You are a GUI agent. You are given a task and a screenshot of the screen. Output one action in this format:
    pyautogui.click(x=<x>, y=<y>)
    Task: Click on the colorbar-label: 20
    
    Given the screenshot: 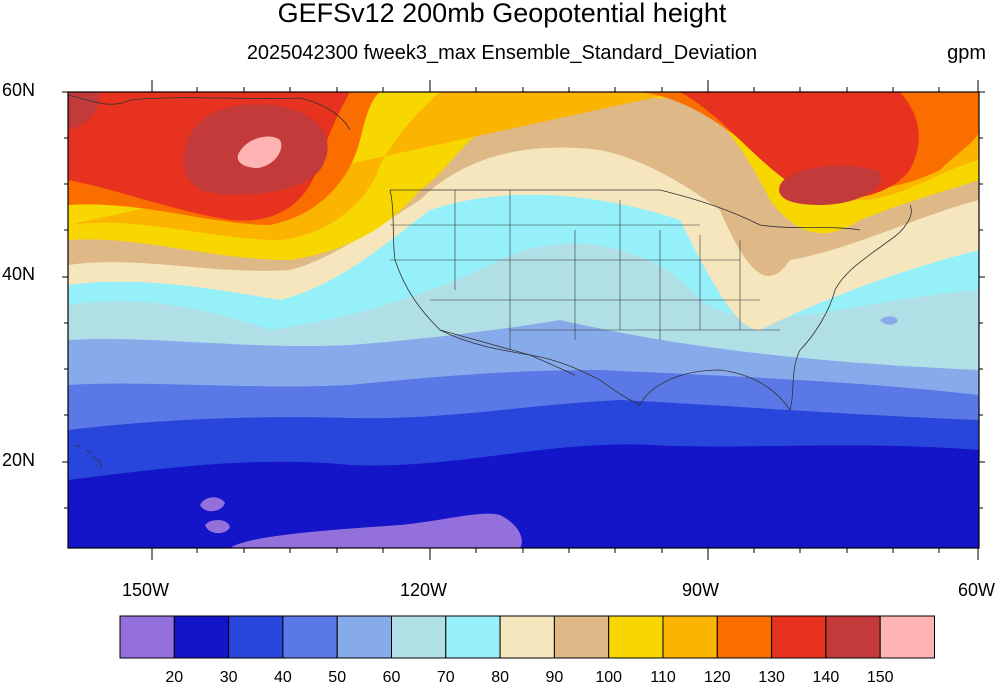 What is the action you would take?
    pyautogui.click(x=174, y=676)
    